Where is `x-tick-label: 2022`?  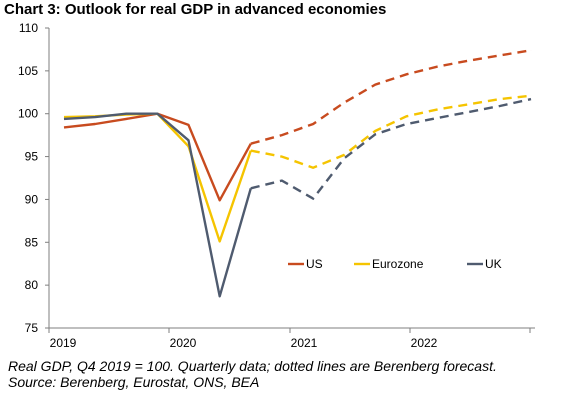
x-tick-label: 2022 is located at coordinates (424, 343).